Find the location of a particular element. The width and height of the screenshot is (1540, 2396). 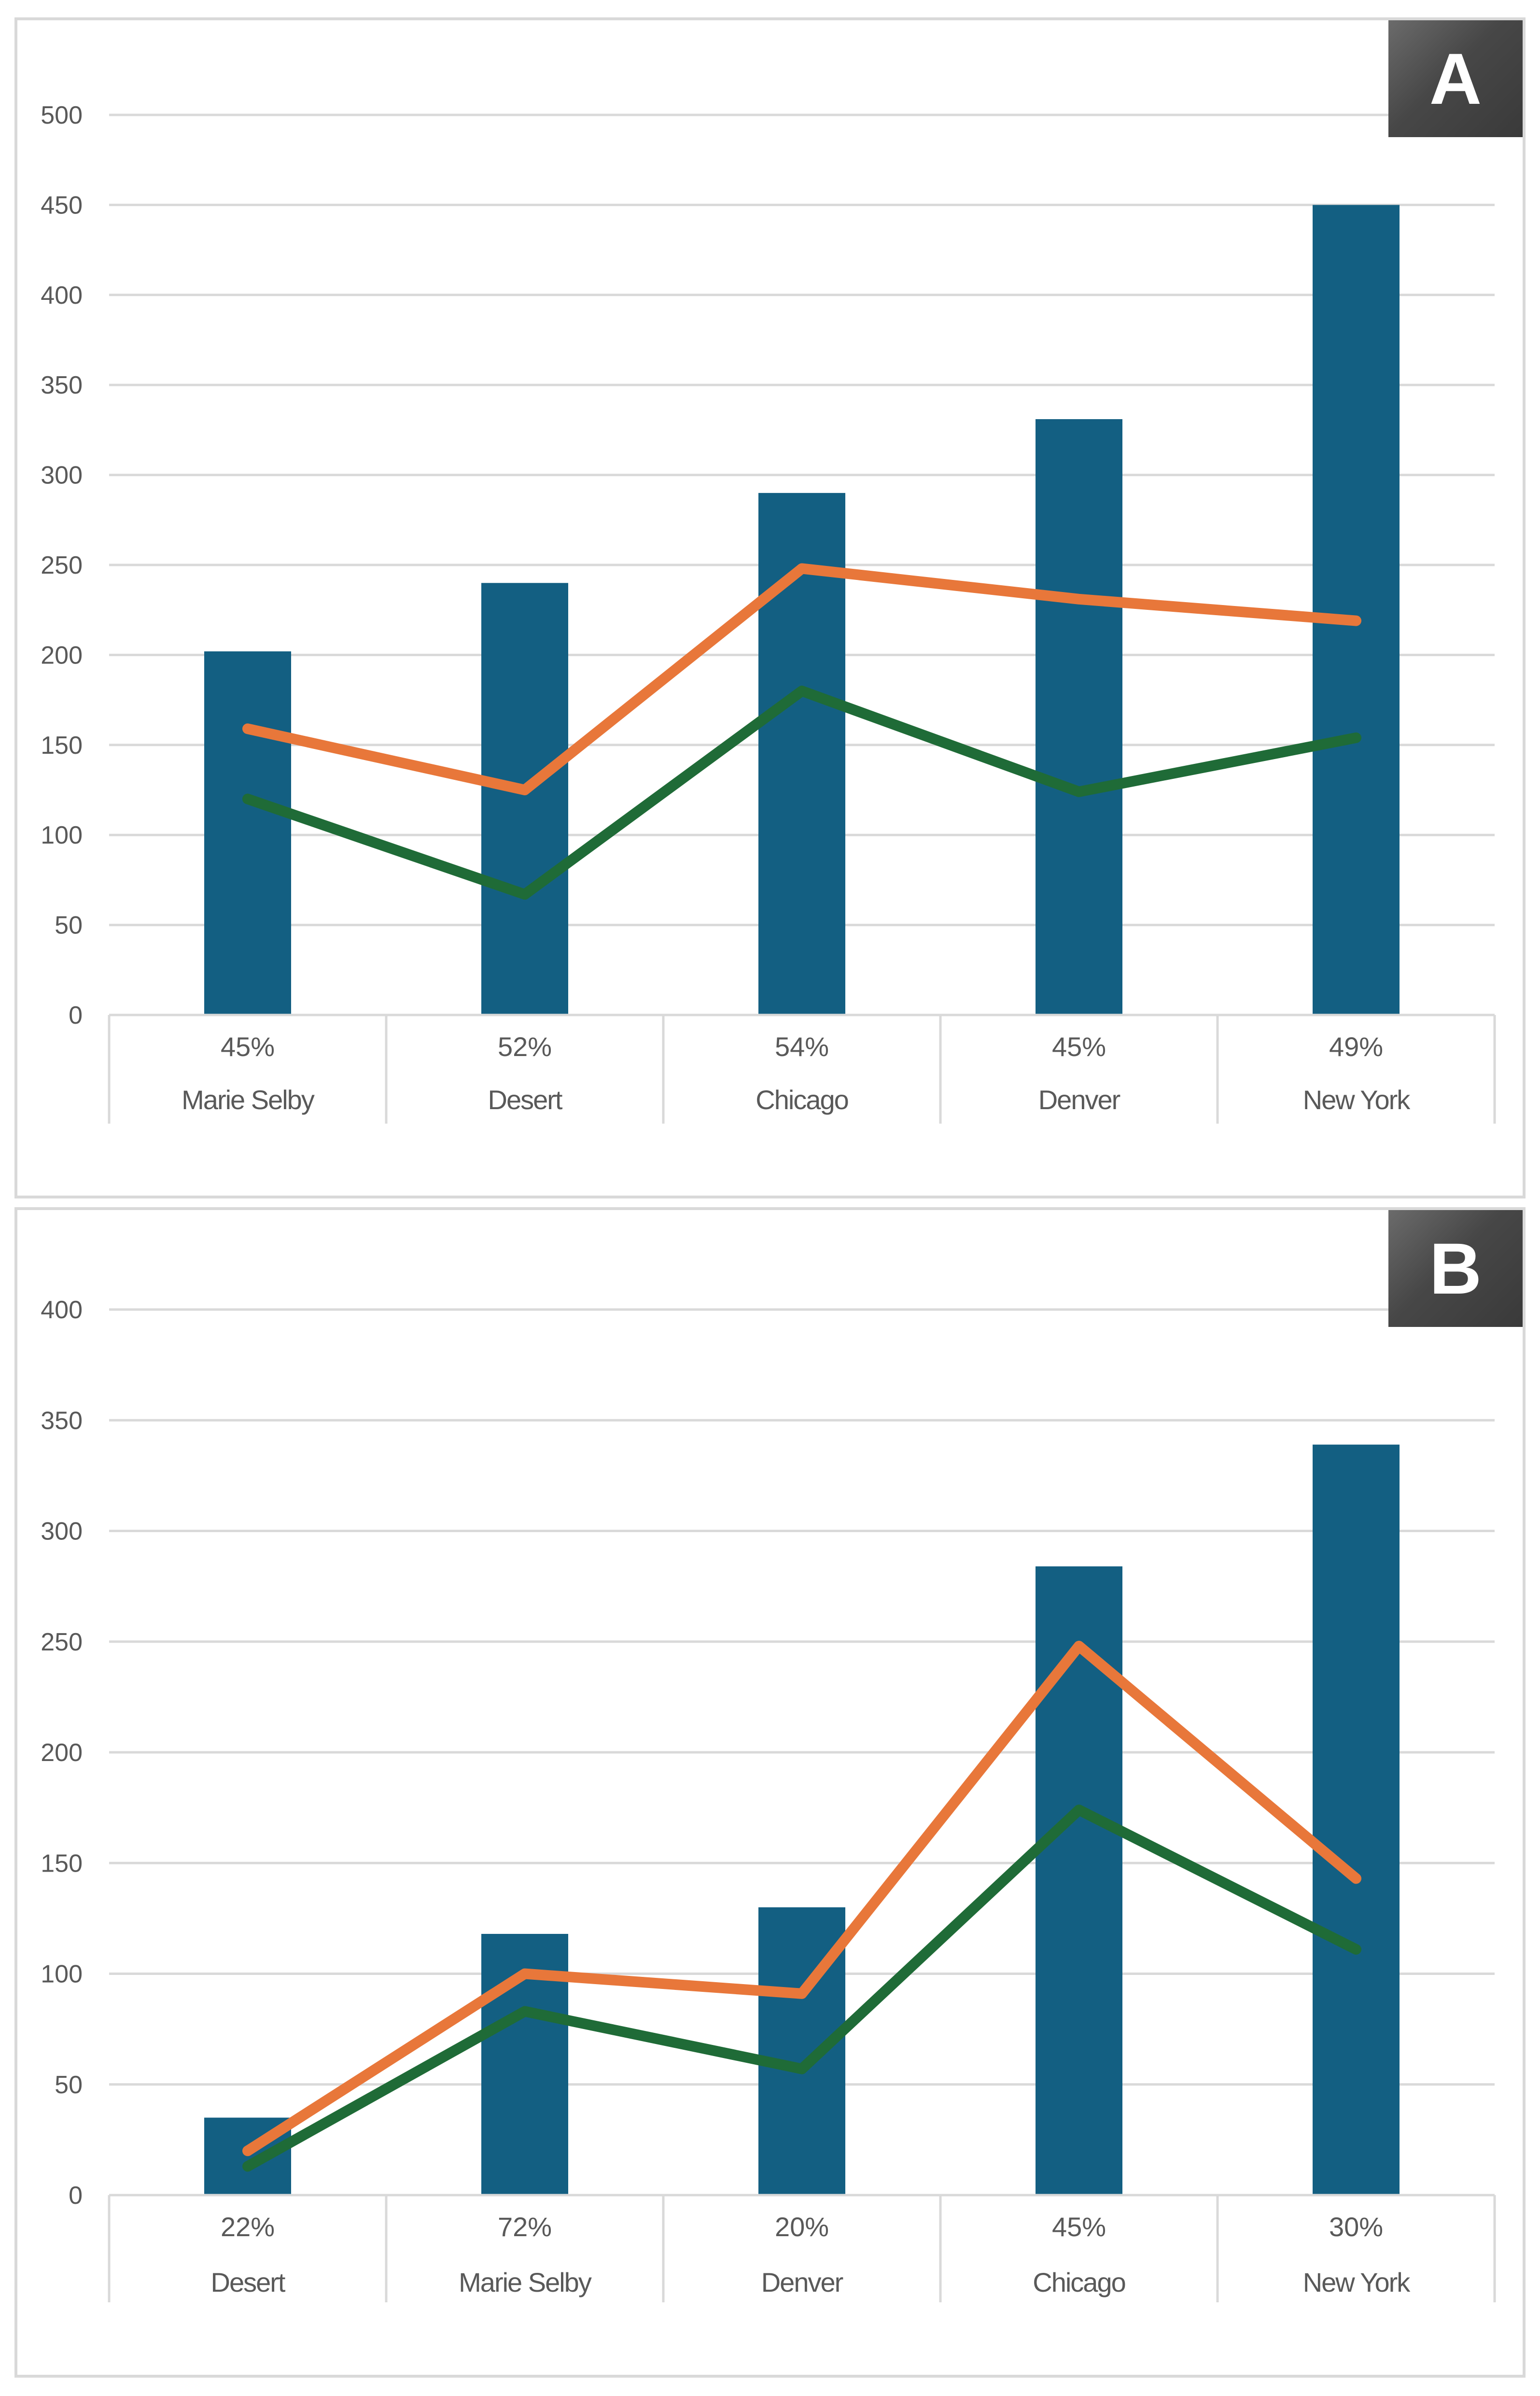

x-percent-label: 22% is located at coordinates (248, 2227).